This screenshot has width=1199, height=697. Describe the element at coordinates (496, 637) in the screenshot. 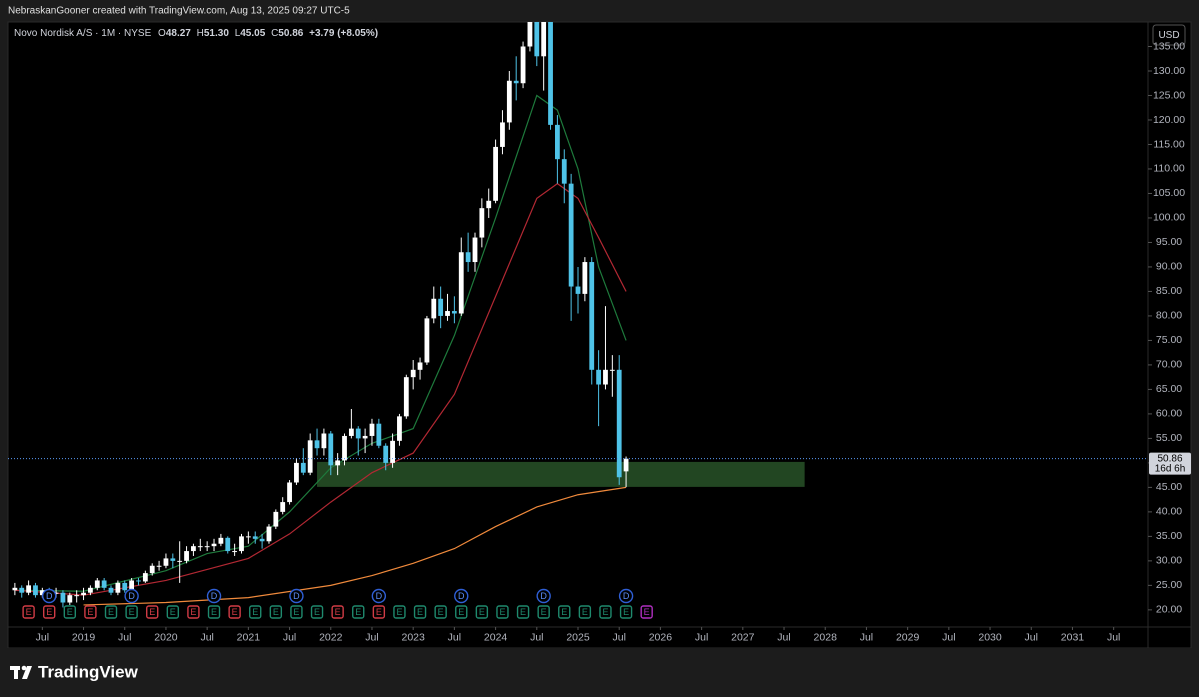

I see `x-tick-label: 2024` at that location.